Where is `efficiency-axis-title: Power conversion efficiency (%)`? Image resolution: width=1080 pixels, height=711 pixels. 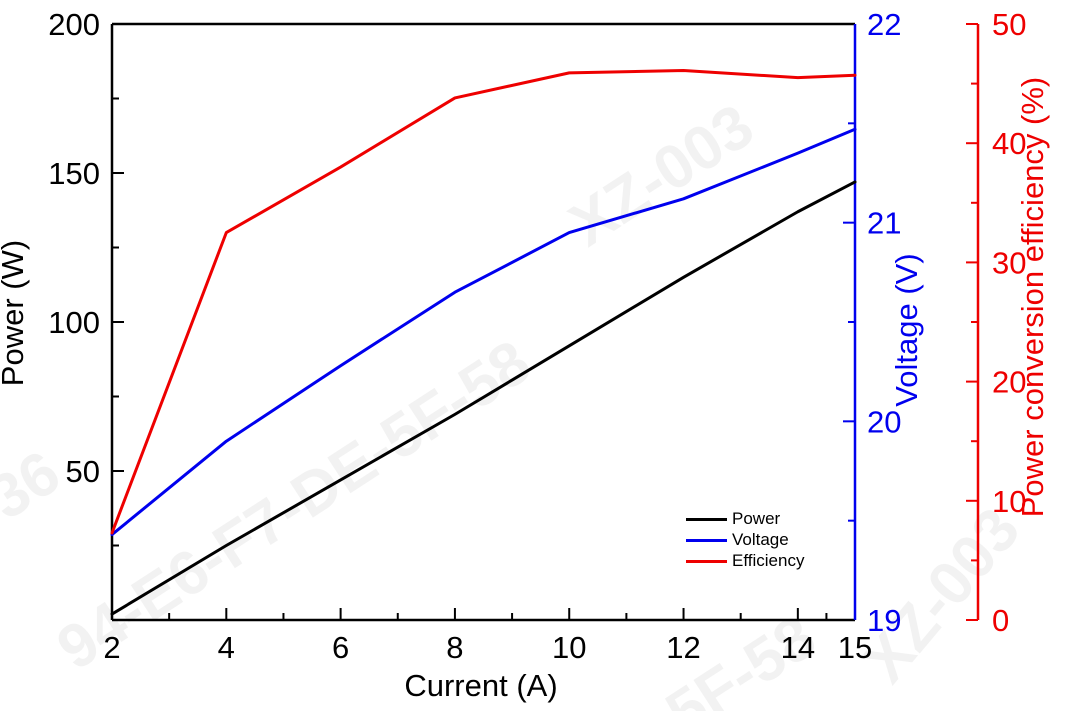 efficiency-axis-title: Power conversion efficiency (%) is located at coordinates (1032, 297).